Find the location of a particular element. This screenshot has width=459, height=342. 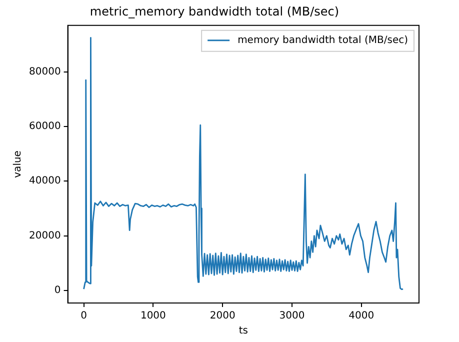

legend-label: memory bandwidth total (MB/sec) is located at coordinates (323, 40).